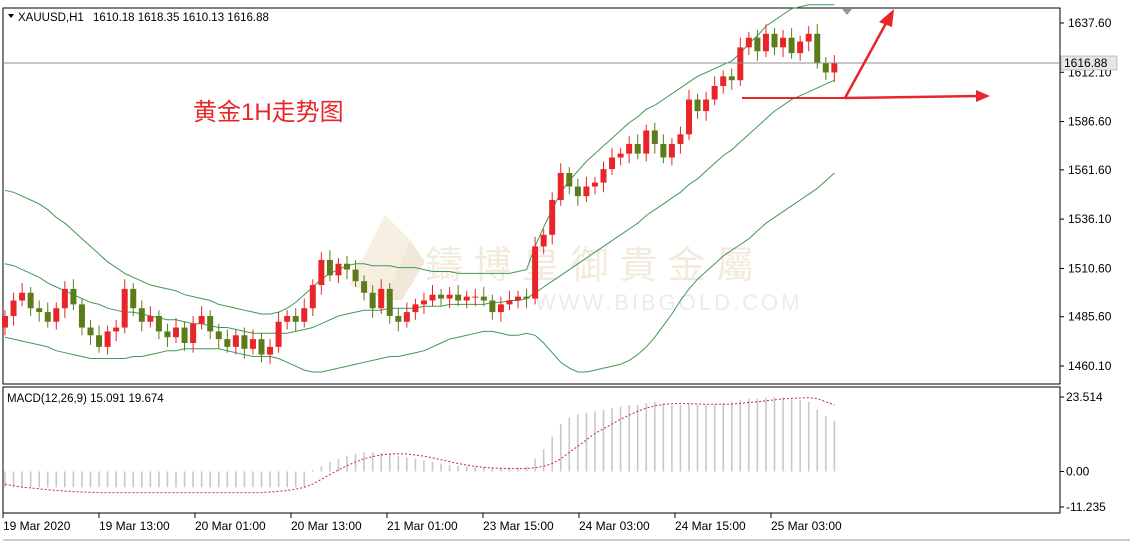 This screenshot has width=1133, height=551. Describe the element at coordinates (847, 12) in the screenshot. I see `scroll-marker-icon` at that location.